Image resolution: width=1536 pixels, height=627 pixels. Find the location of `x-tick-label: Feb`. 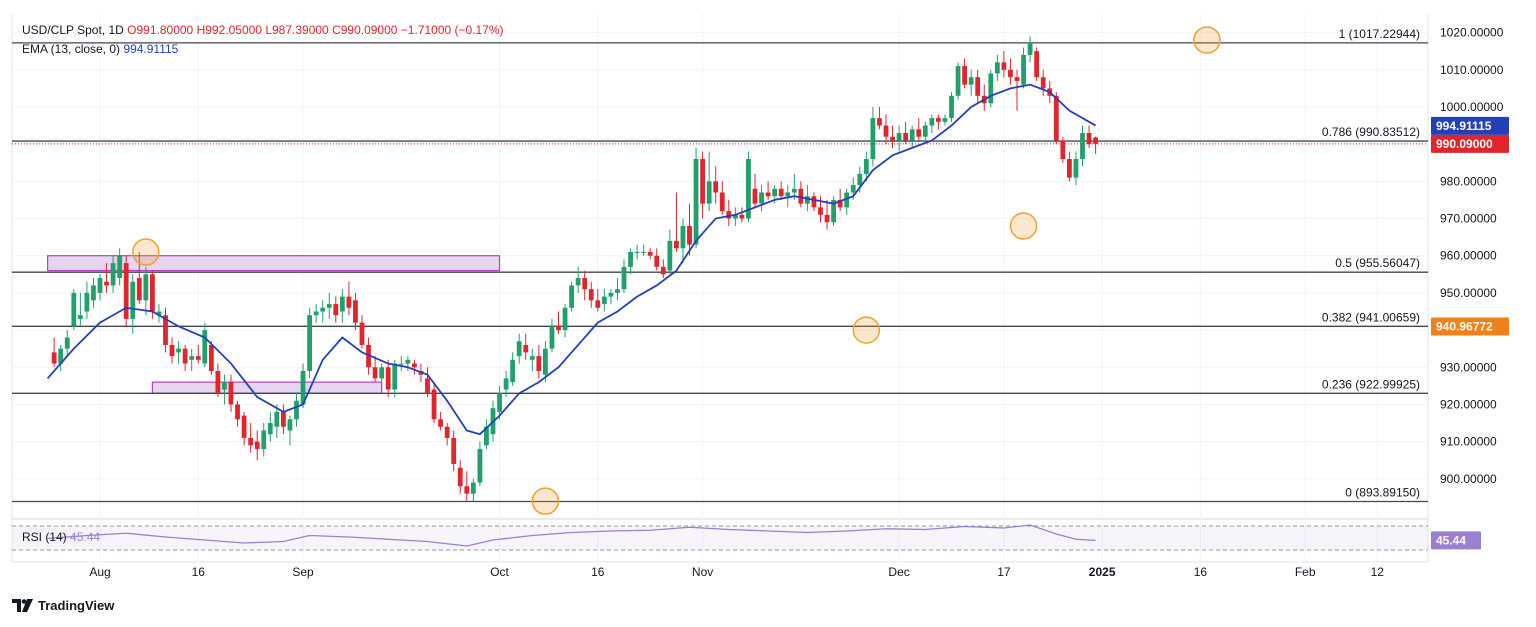

x-tick-label: Feb is located at coordinates (1305, 572).